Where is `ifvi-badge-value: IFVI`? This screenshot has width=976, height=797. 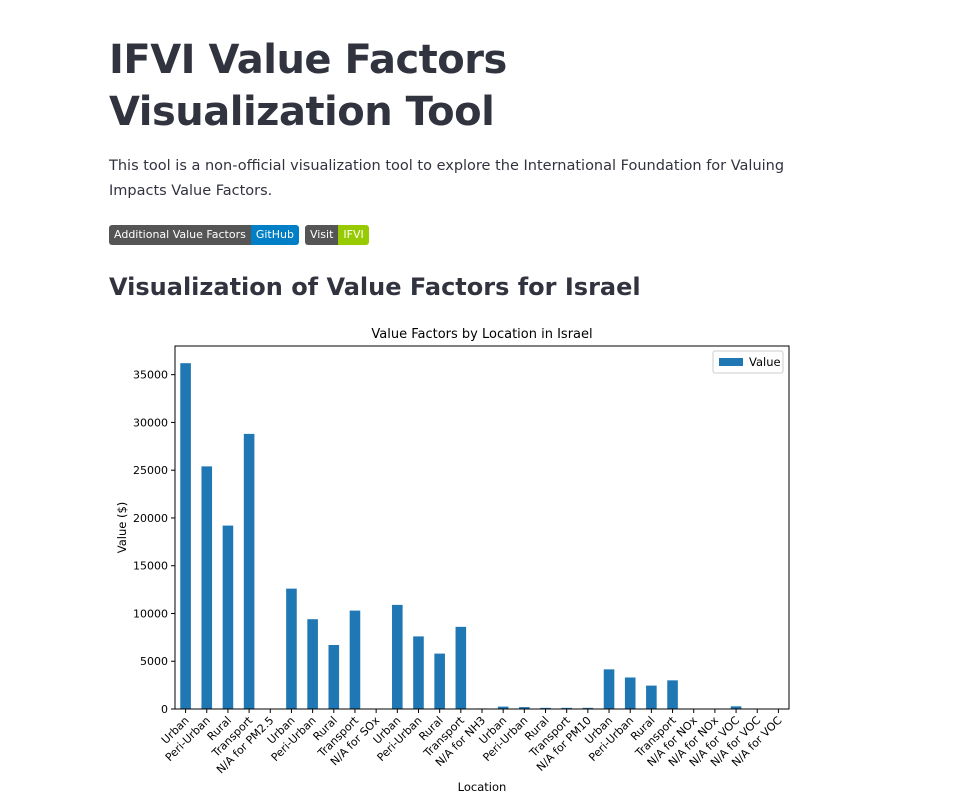
ifvi-badge-value: IFVI is located at coordinates (353, 235).